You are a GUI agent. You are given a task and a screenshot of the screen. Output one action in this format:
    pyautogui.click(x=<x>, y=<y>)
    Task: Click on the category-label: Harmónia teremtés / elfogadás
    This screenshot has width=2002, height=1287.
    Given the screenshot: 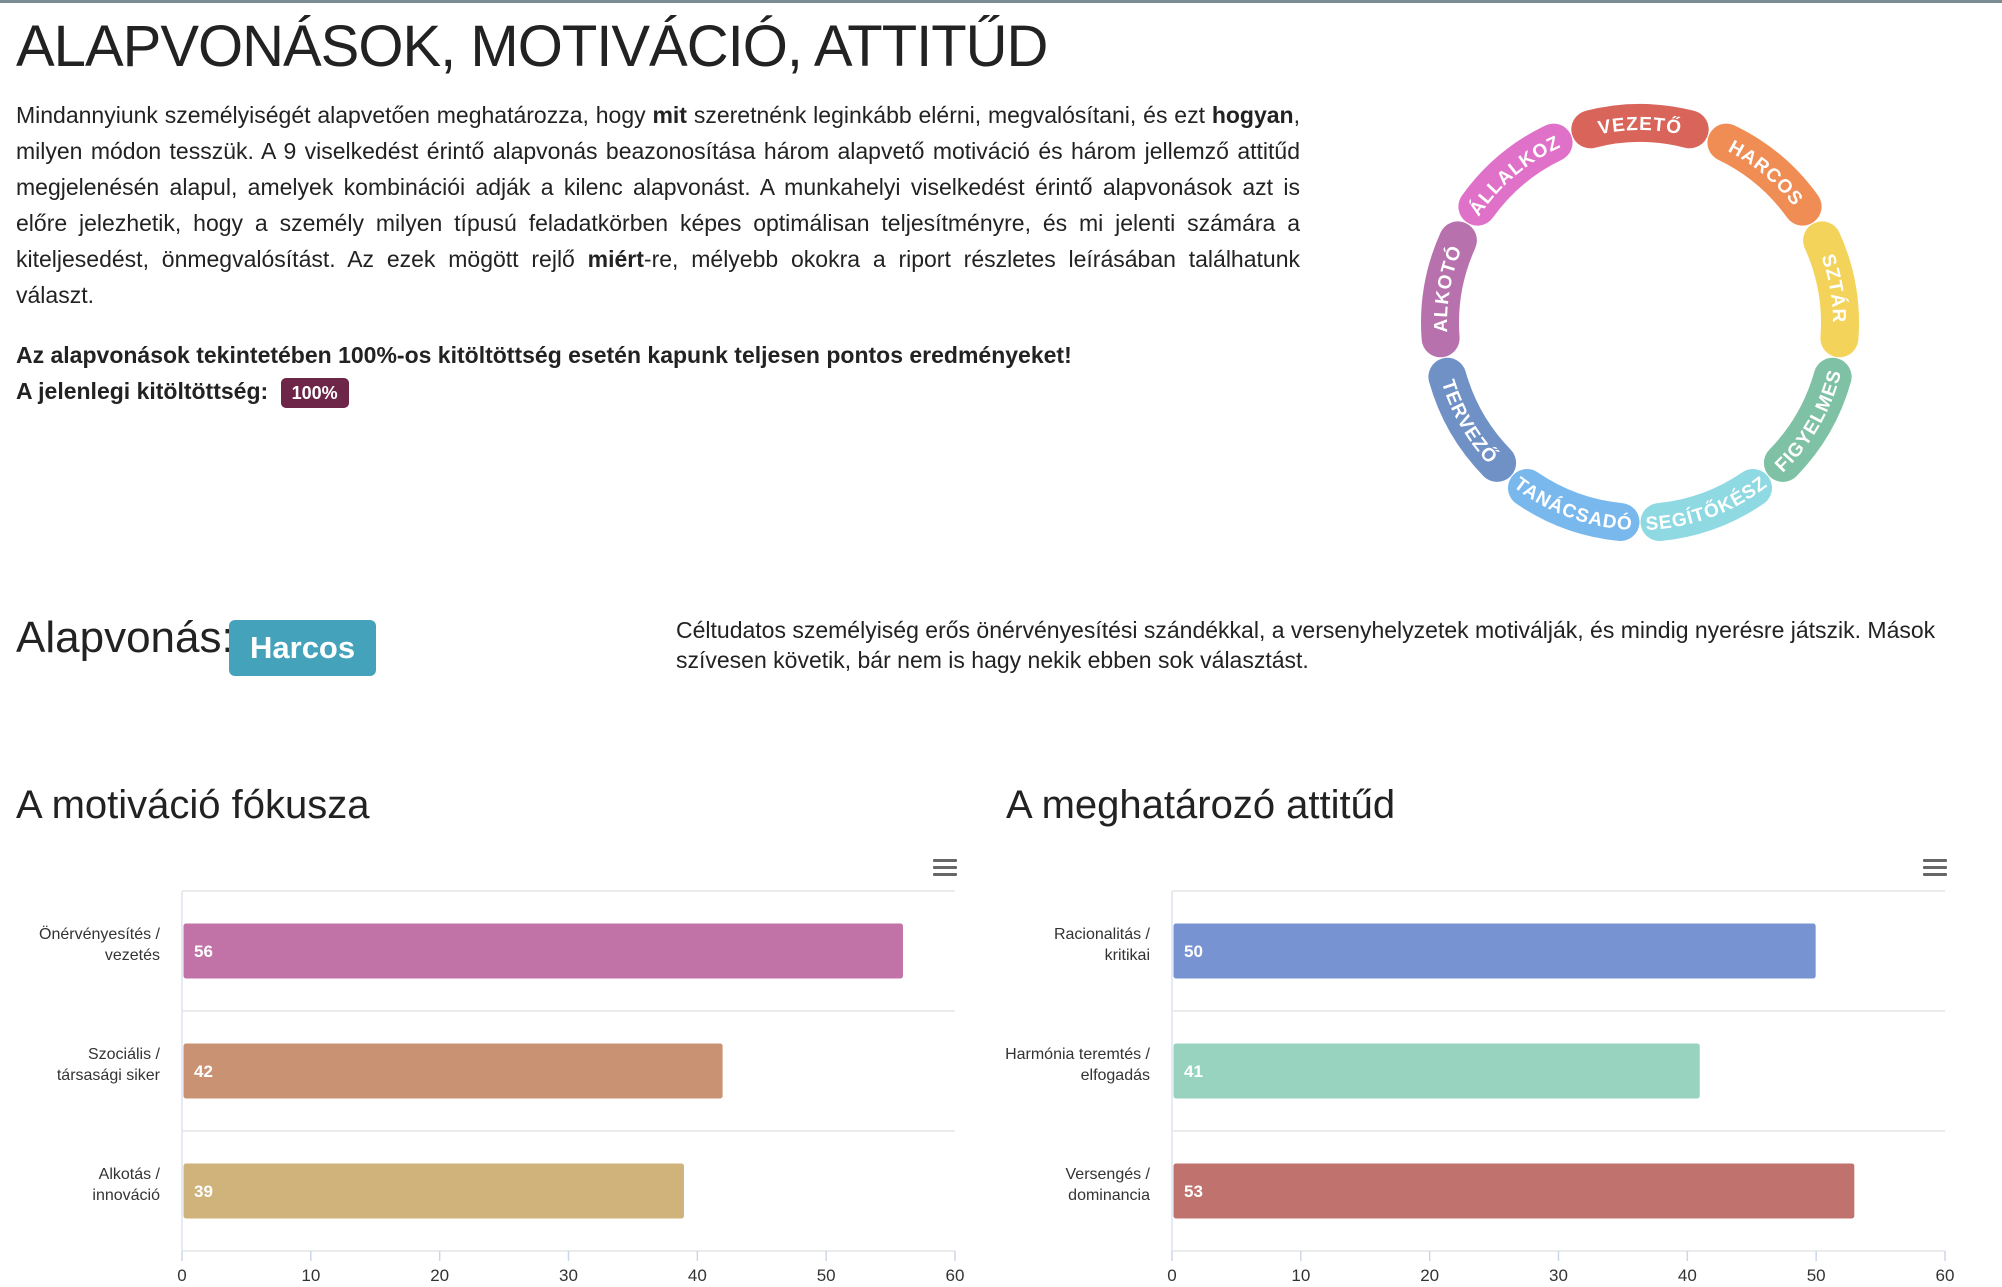 What is the action you would take?
    pyautogui.click(x=1077, y=1065)
    